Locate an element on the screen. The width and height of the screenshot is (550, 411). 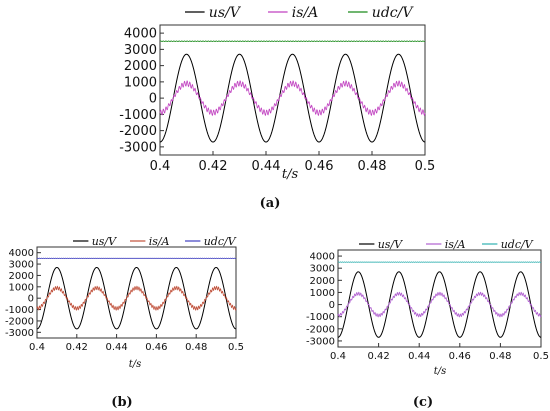
panel-label: (b) is located at coordinates (121, 402).